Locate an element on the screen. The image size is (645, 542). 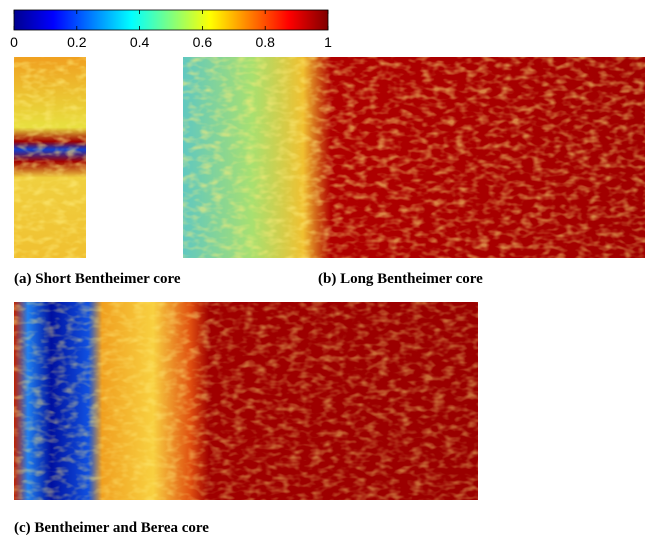
tick-label: 0.2 is located at coordinates (77, 42).